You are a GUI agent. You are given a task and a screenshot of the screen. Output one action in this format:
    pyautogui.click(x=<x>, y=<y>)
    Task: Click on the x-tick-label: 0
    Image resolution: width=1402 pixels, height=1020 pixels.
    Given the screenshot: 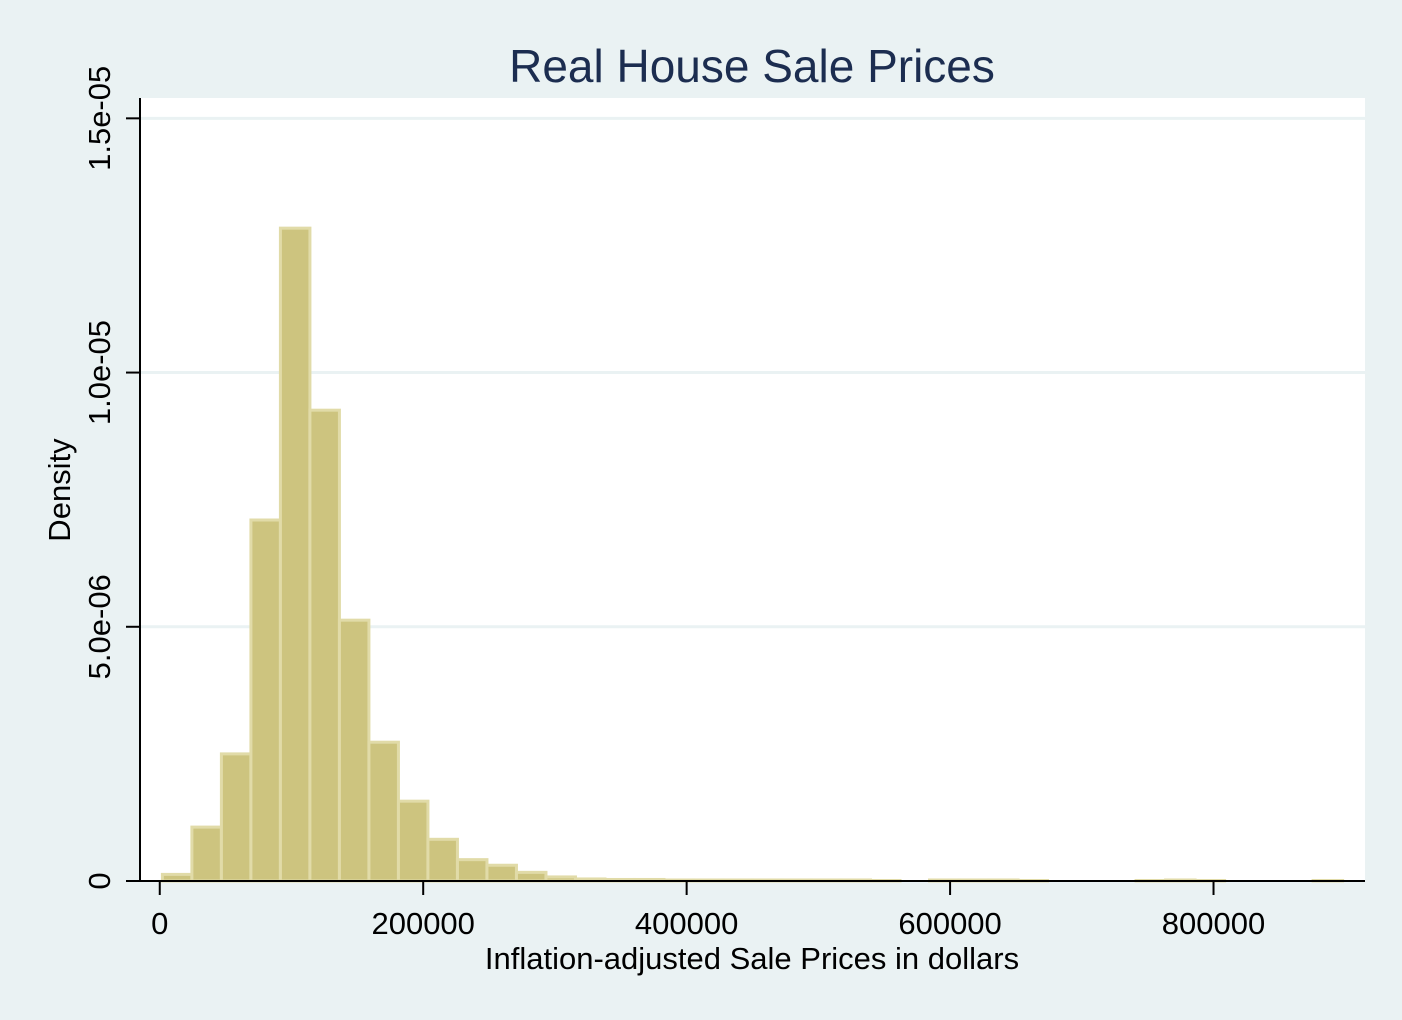 What is the action you would take?
    pyautogui.click(x=159, y=923)
    